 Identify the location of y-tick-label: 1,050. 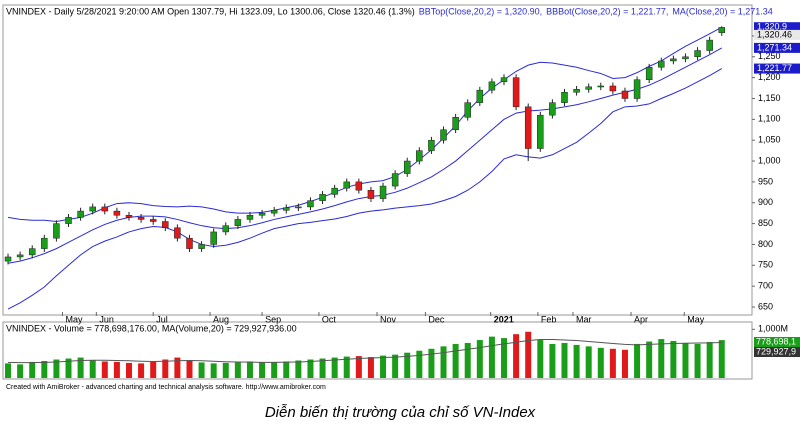
(769, 140).